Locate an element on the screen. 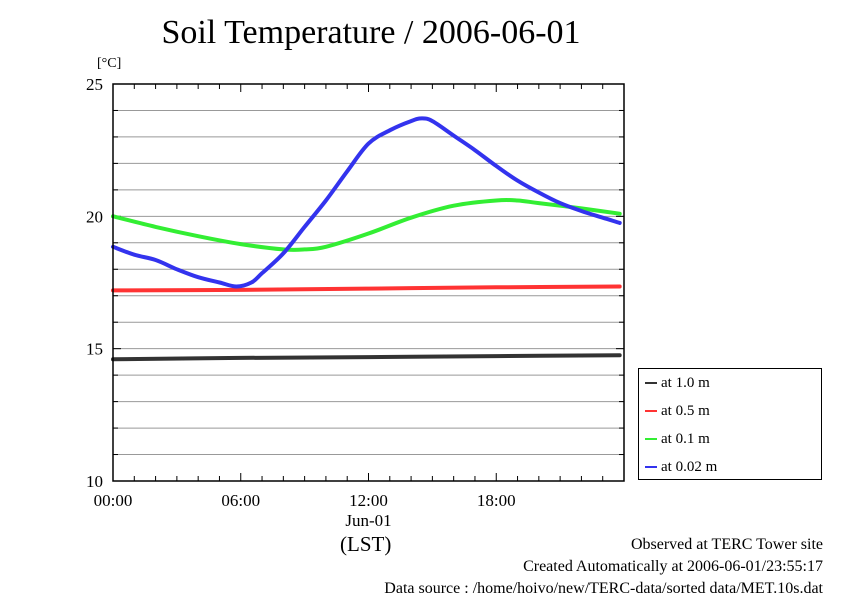 This screenshot has height=598, width=842. legend-item-0.02m: at 0.02 m is located at coordinates (681, 467).